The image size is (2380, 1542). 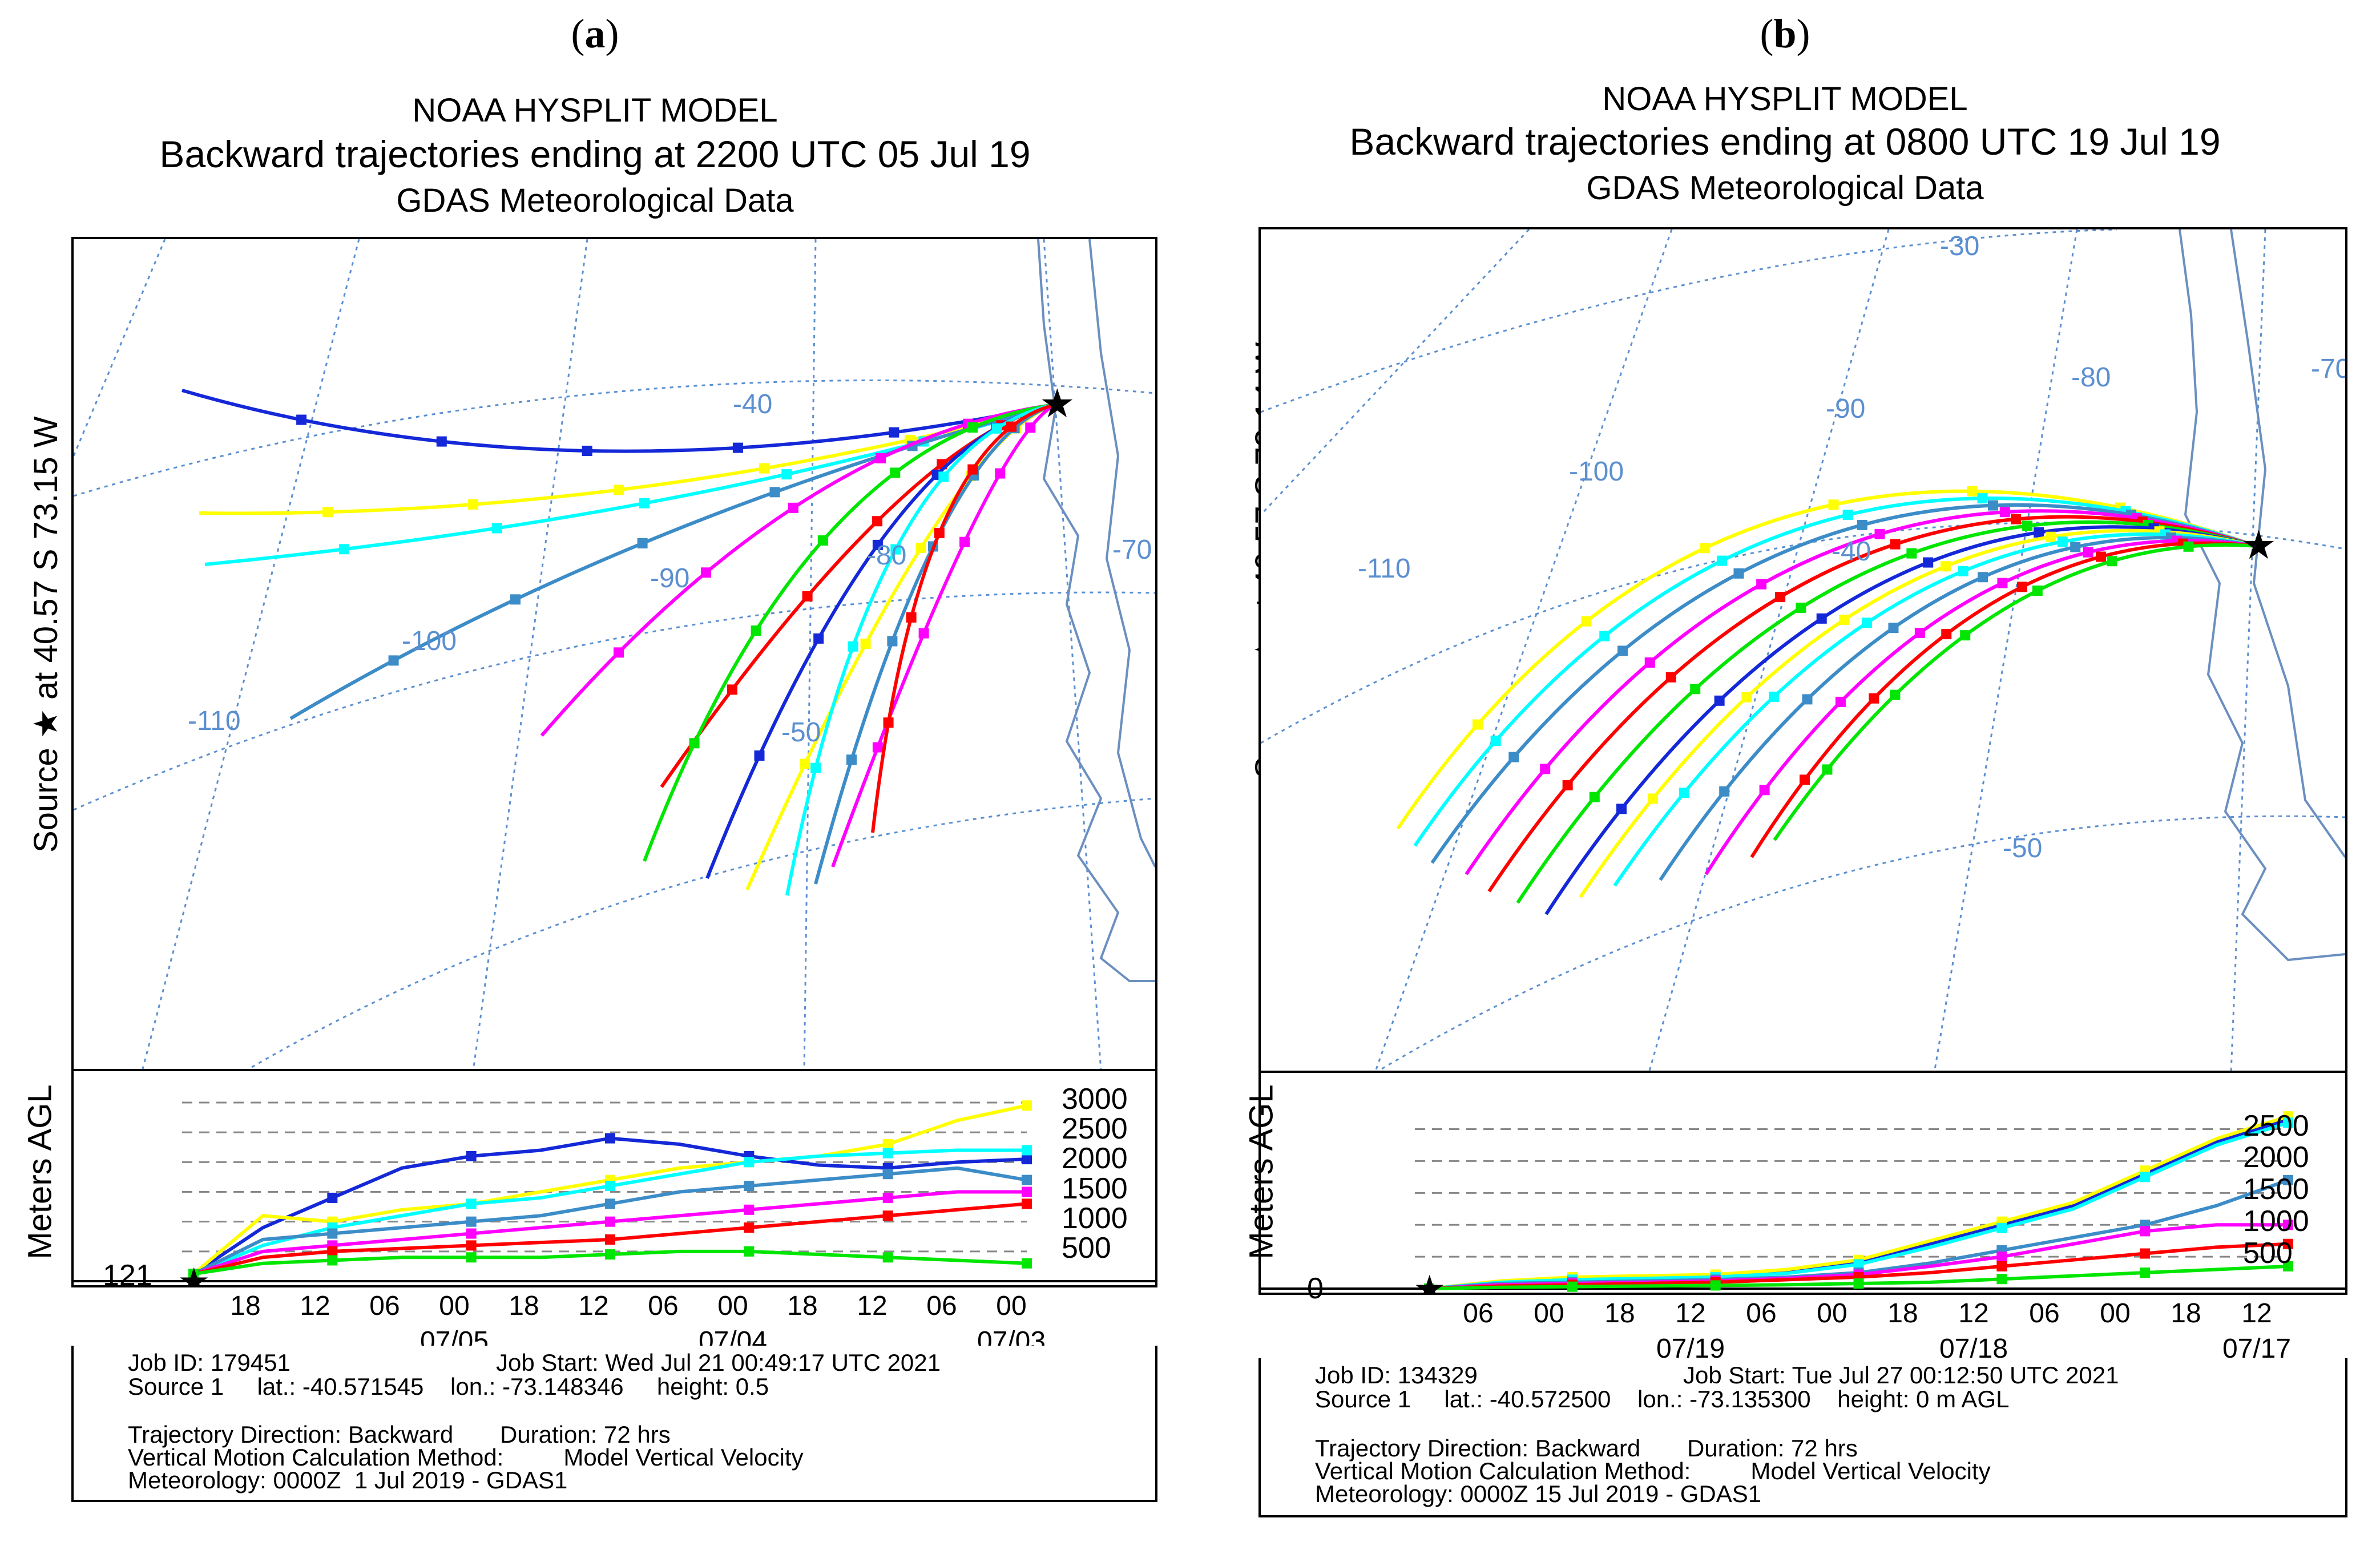 I want to click on coastline, so click(x=2262, y=595).